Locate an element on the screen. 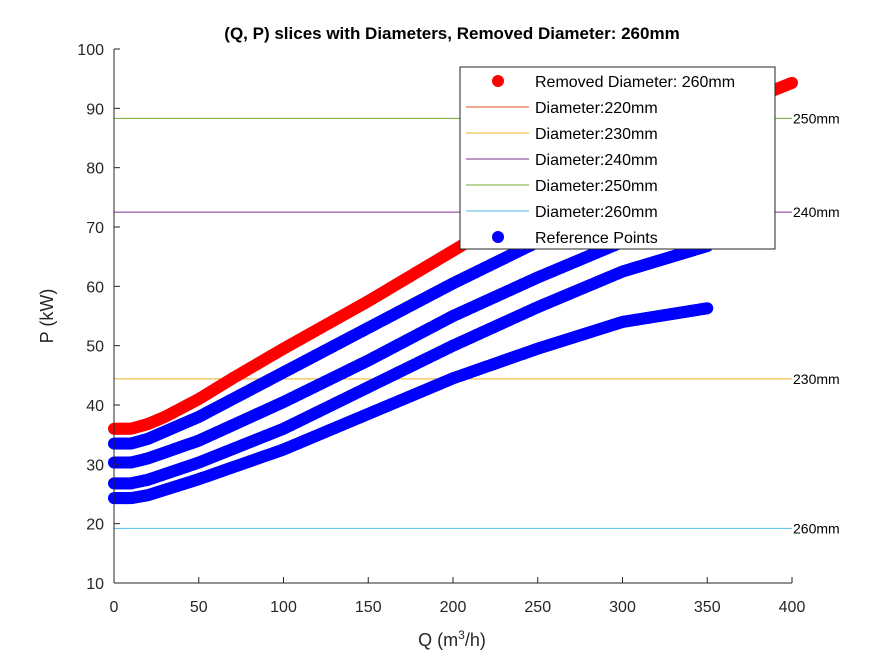 This screenshot has width=875, height=656. y-tick-label: 30 is located at coordinates (95, 465).